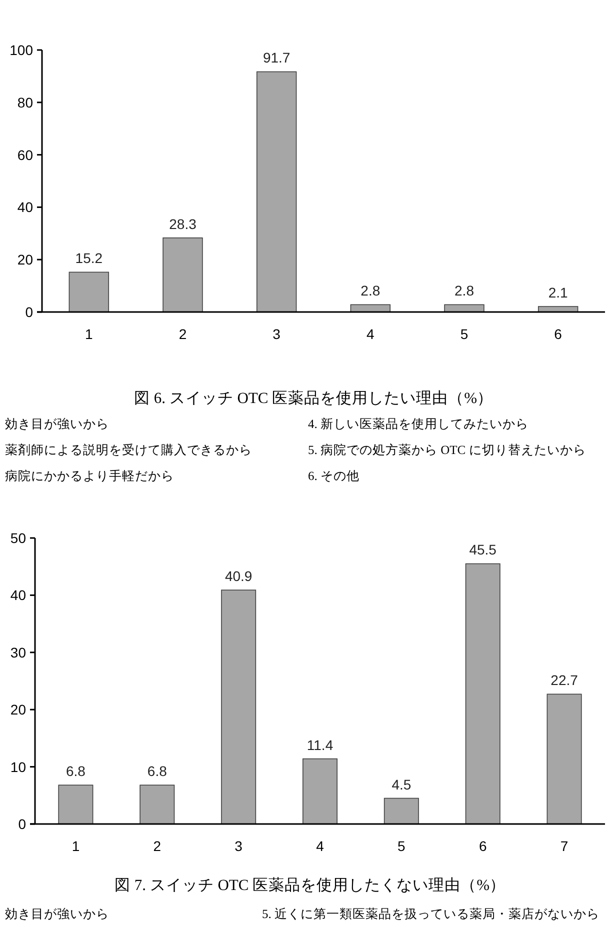 Image resolution: width=615 pixels, height=927 pixels. I want to click on text: 5. 近くに第一類医薬品を扱っている薬局・薬店がないから, so click(431, 913).